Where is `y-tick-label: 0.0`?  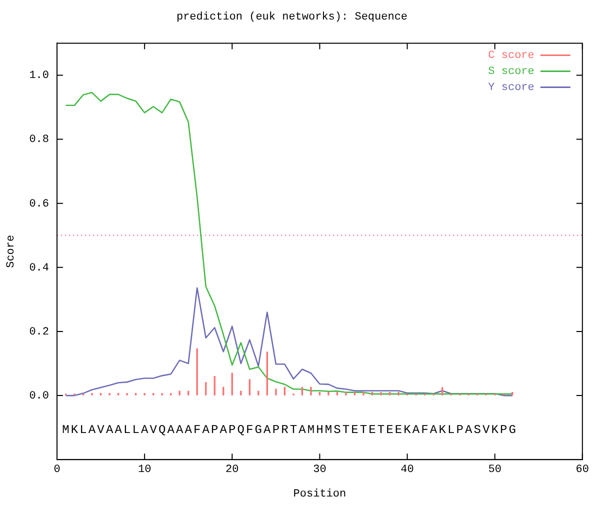
y-tick-label: 0.0 is located at coordinates (39, 396).